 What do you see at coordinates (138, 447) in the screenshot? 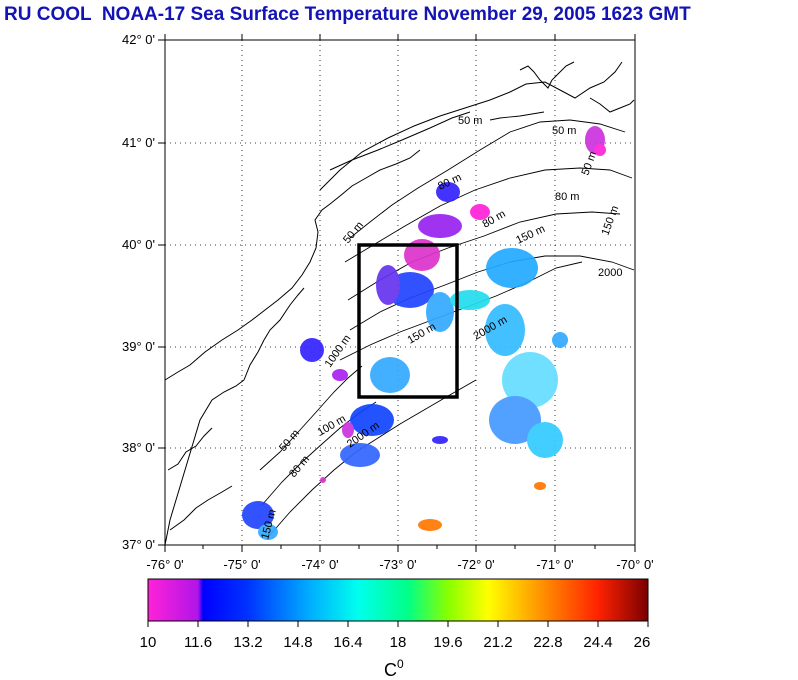
I see `lat-tick-label: 38° 0'` at bounding box center [138, 447].